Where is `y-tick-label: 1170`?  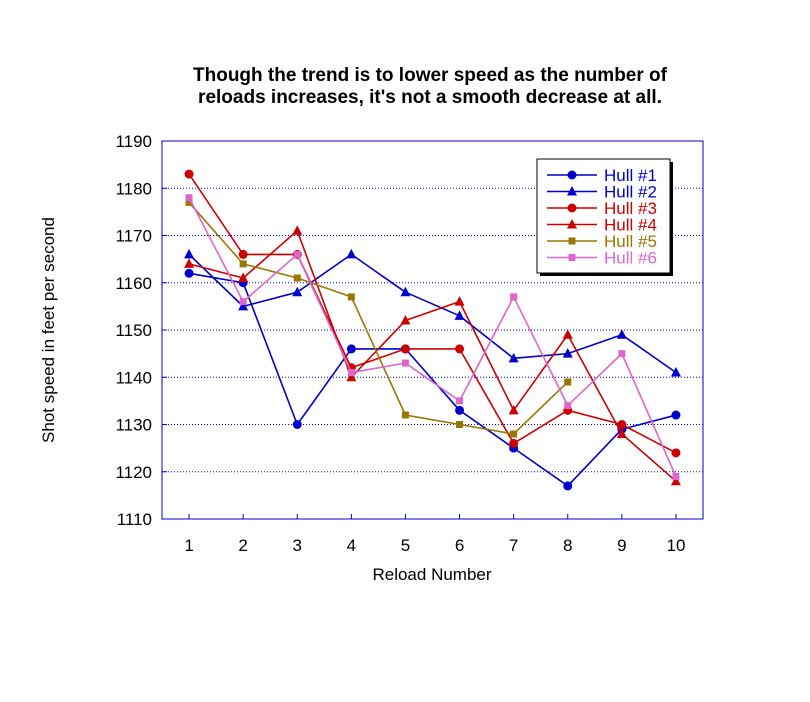
y-tick-label: 1170 is located at coordinates (133, 236).